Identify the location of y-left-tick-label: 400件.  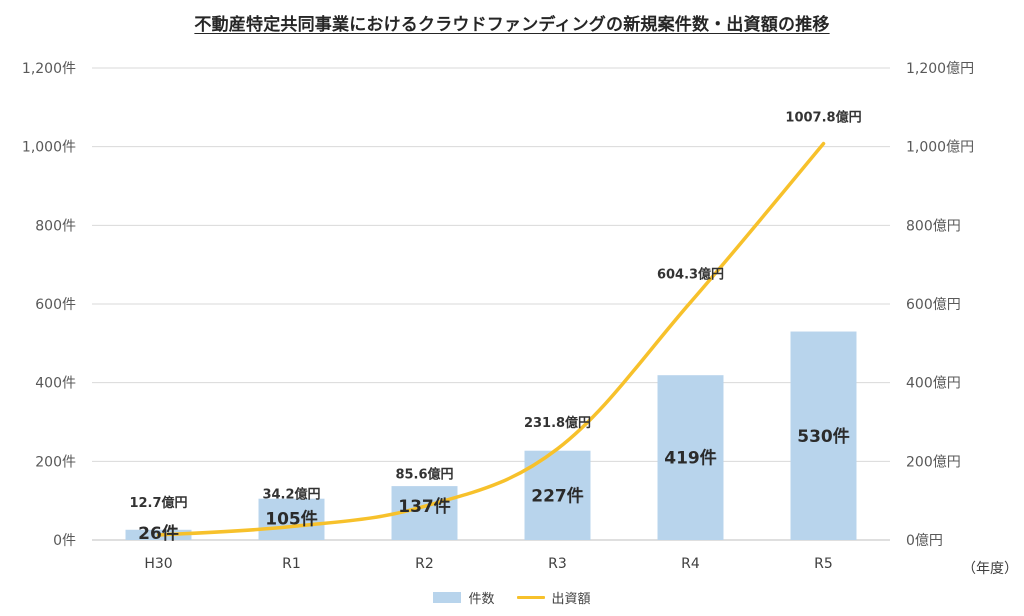
(55, 384).